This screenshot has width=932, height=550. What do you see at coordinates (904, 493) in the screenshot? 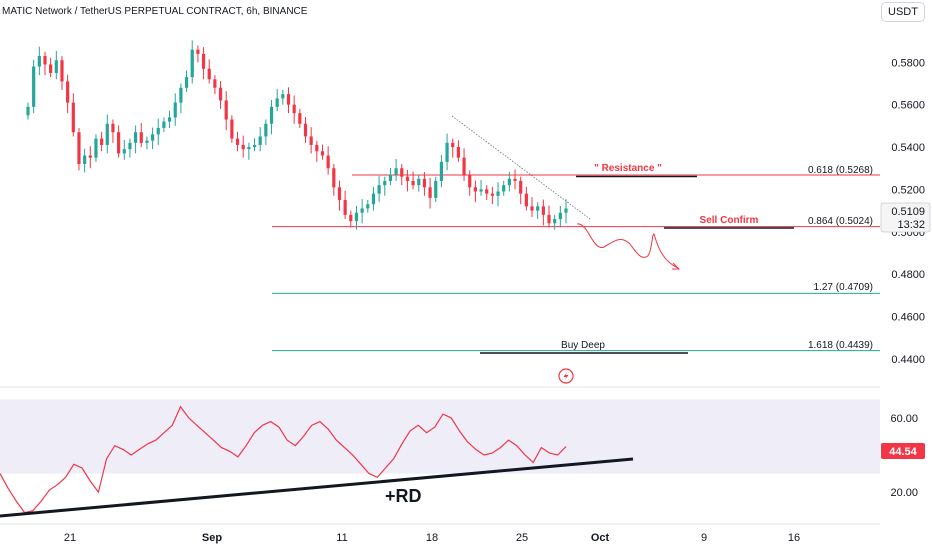
I see `rsi-tick-label: 20.00` at bounding box center [904, 493].